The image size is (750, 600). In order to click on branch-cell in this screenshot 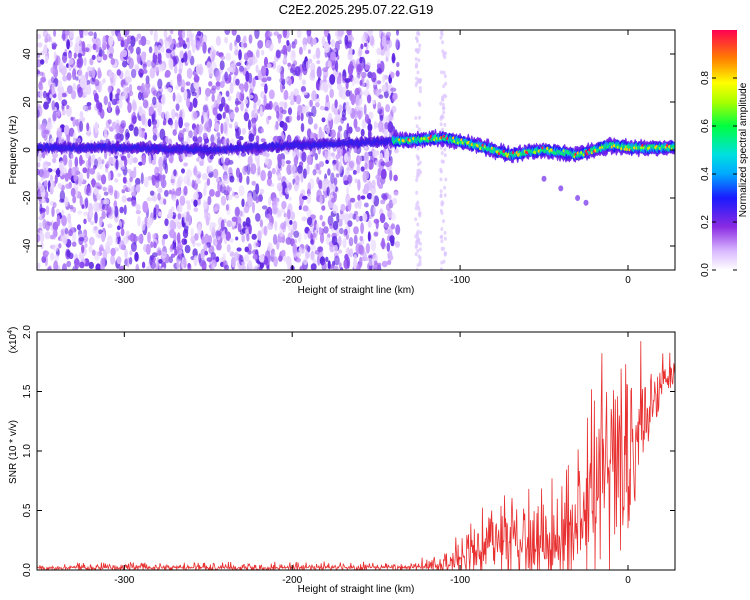, I will do `click(578, 198)`.